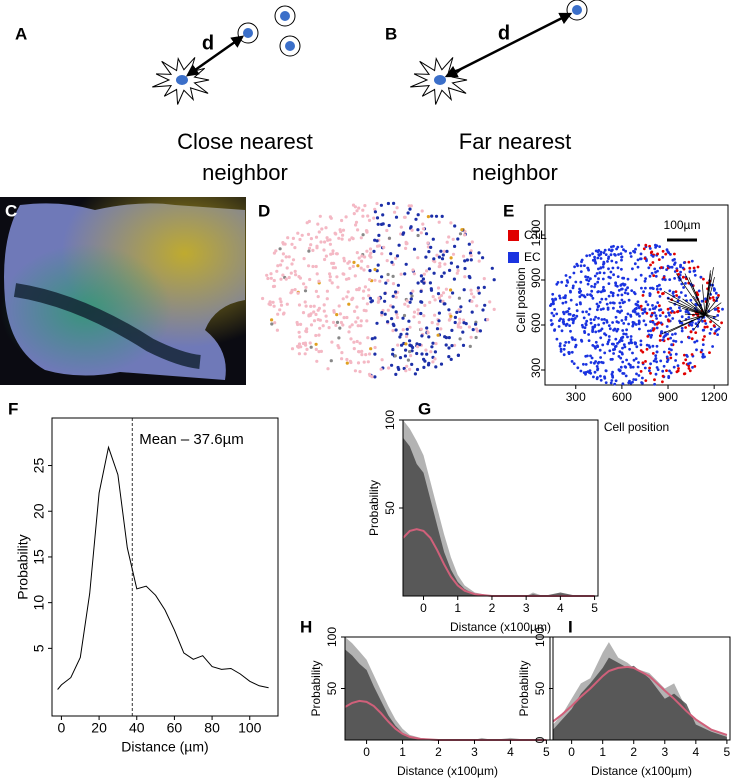 Image resolution: width=733 pixels, height=783 pixels. I want to click on density-line, so click(163, 567).